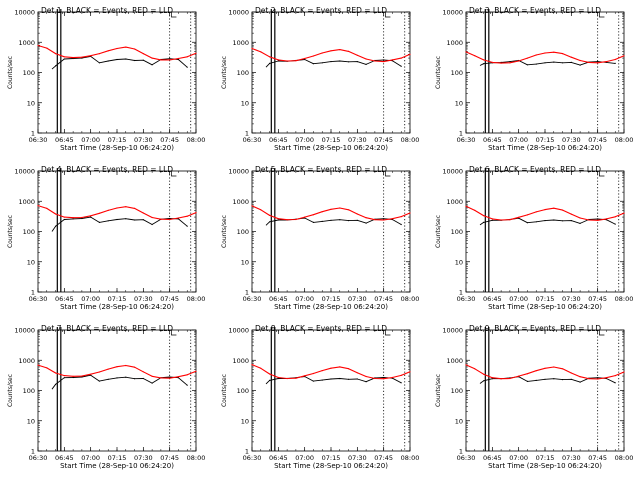 This screenshot has width=640, height=484. What do you see at coordinates (321, 10) in the screenshot?
I see `panel-title: Det 2, BLACK = Events, RED = LLD` at bounding box center [321, 10].